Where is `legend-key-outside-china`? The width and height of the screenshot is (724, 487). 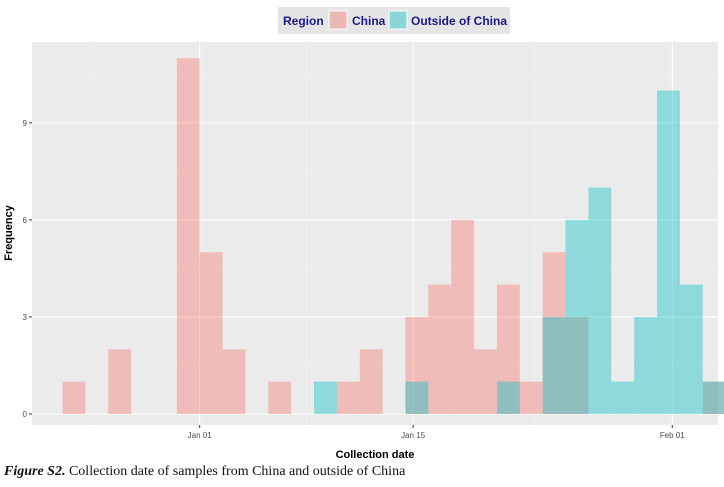
legend-key-outside-china is located at coordinates (398, 20).